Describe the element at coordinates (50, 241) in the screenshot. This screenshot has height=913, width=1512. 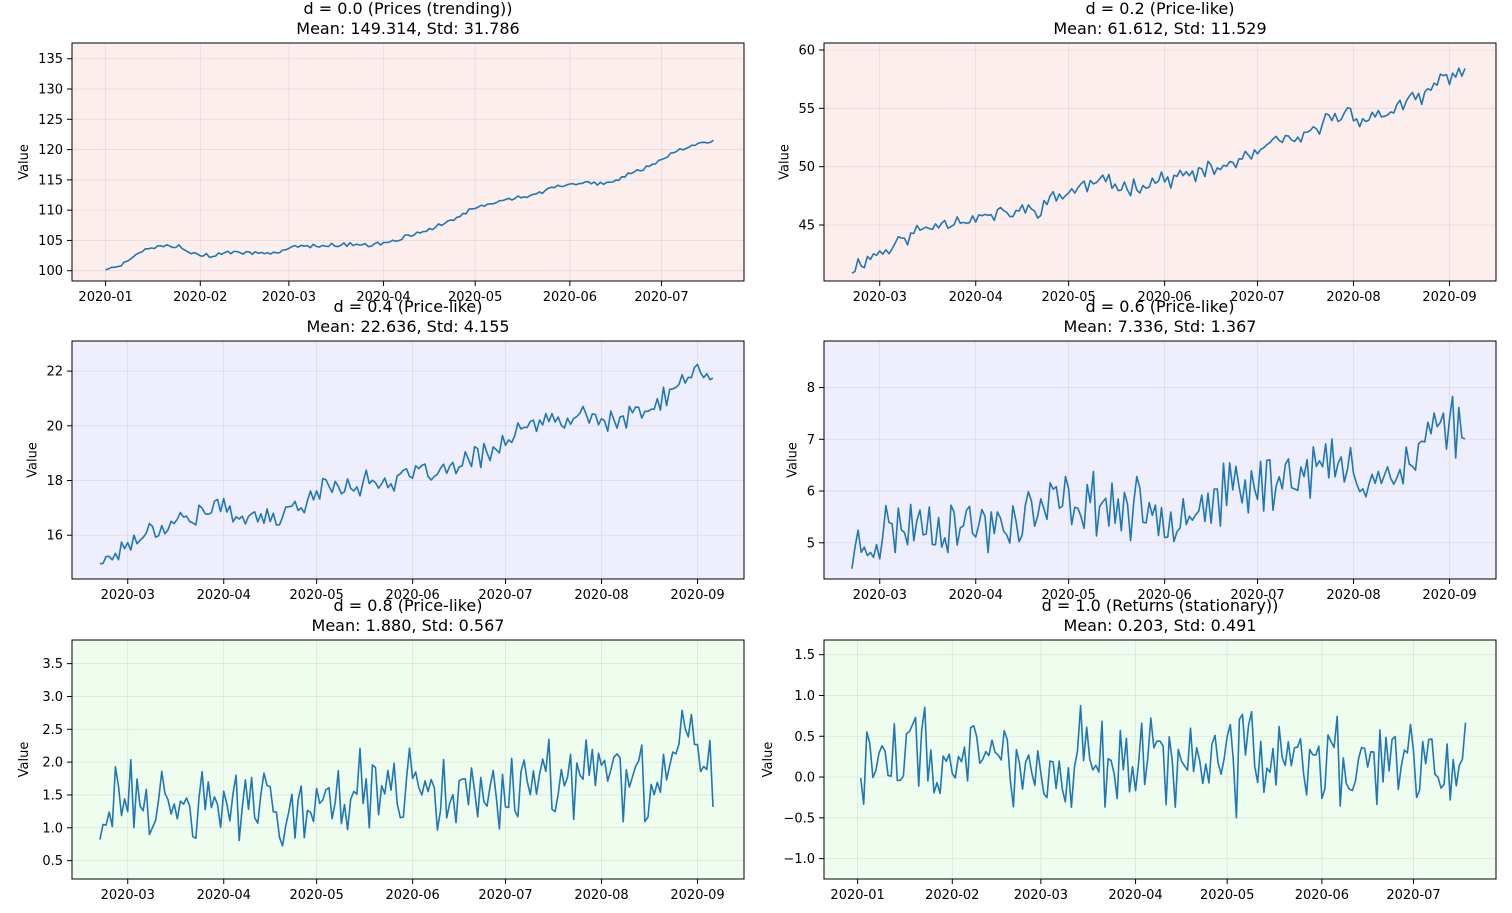
I see `y-tick-label: 105` at that location.